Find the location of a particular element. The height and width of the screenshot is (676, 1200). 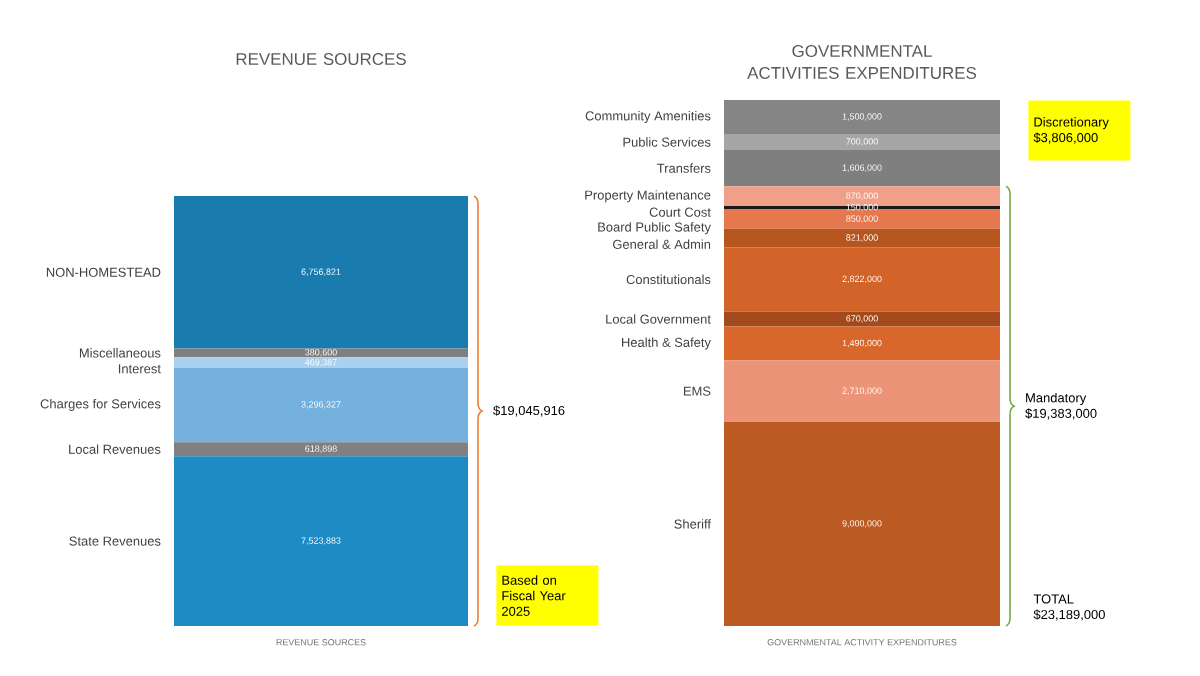

chart-title: REVENUE SOURCES is located at coordinates (321, 59).